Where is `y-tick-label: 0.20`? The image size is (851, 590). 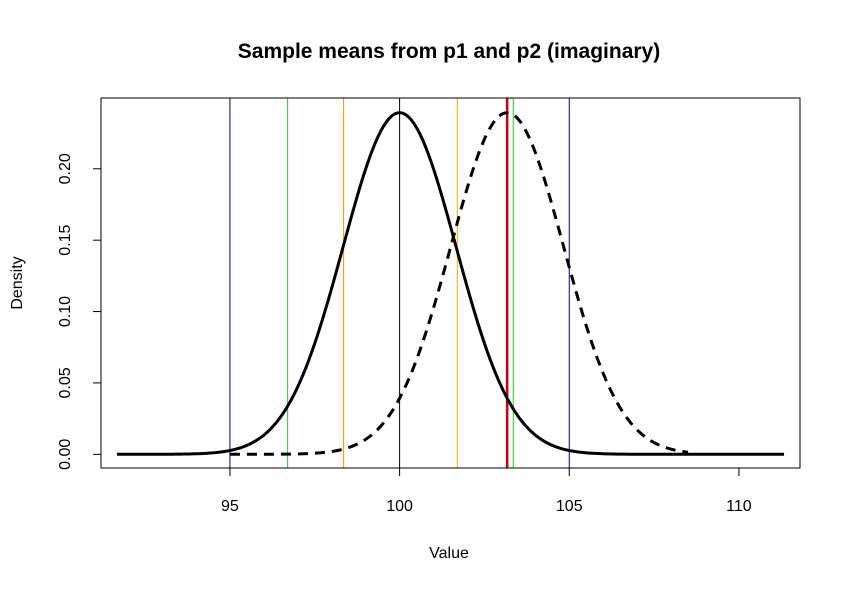
y-tick-label: 0.20 is located at coordinates (65, 168).